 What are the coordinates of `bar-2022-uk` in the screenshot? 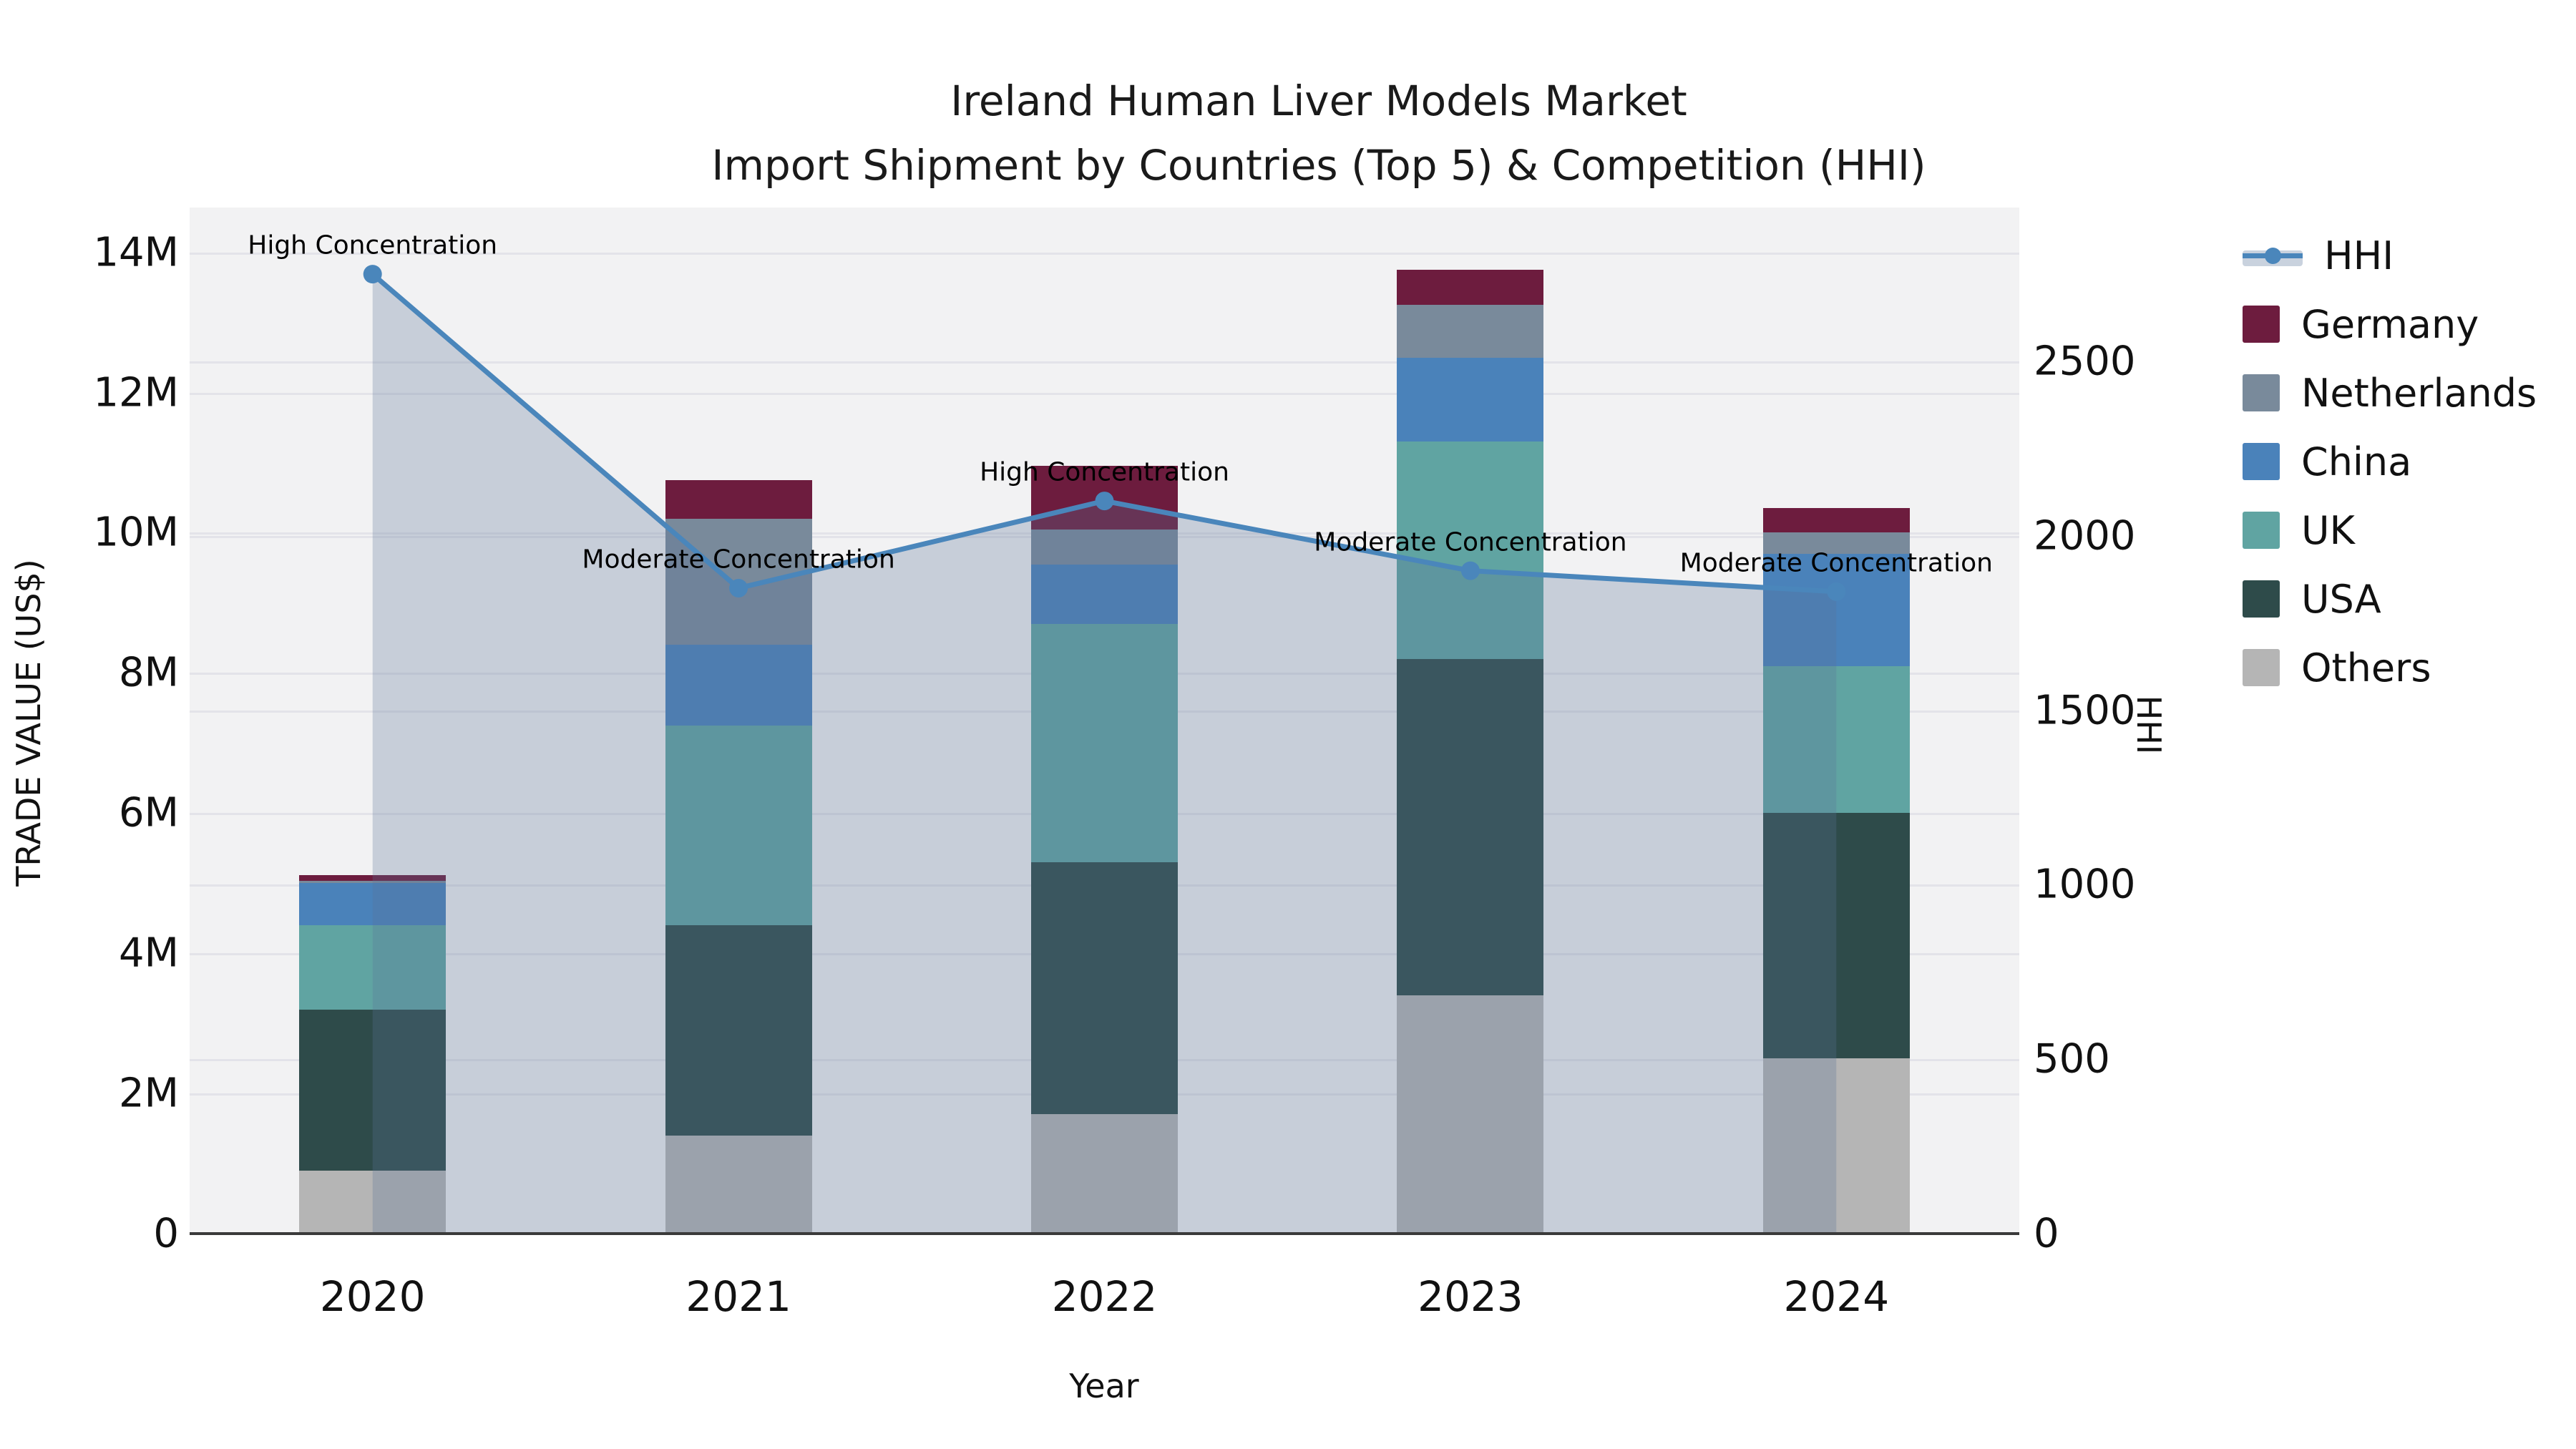 It's located at (1104, 742).